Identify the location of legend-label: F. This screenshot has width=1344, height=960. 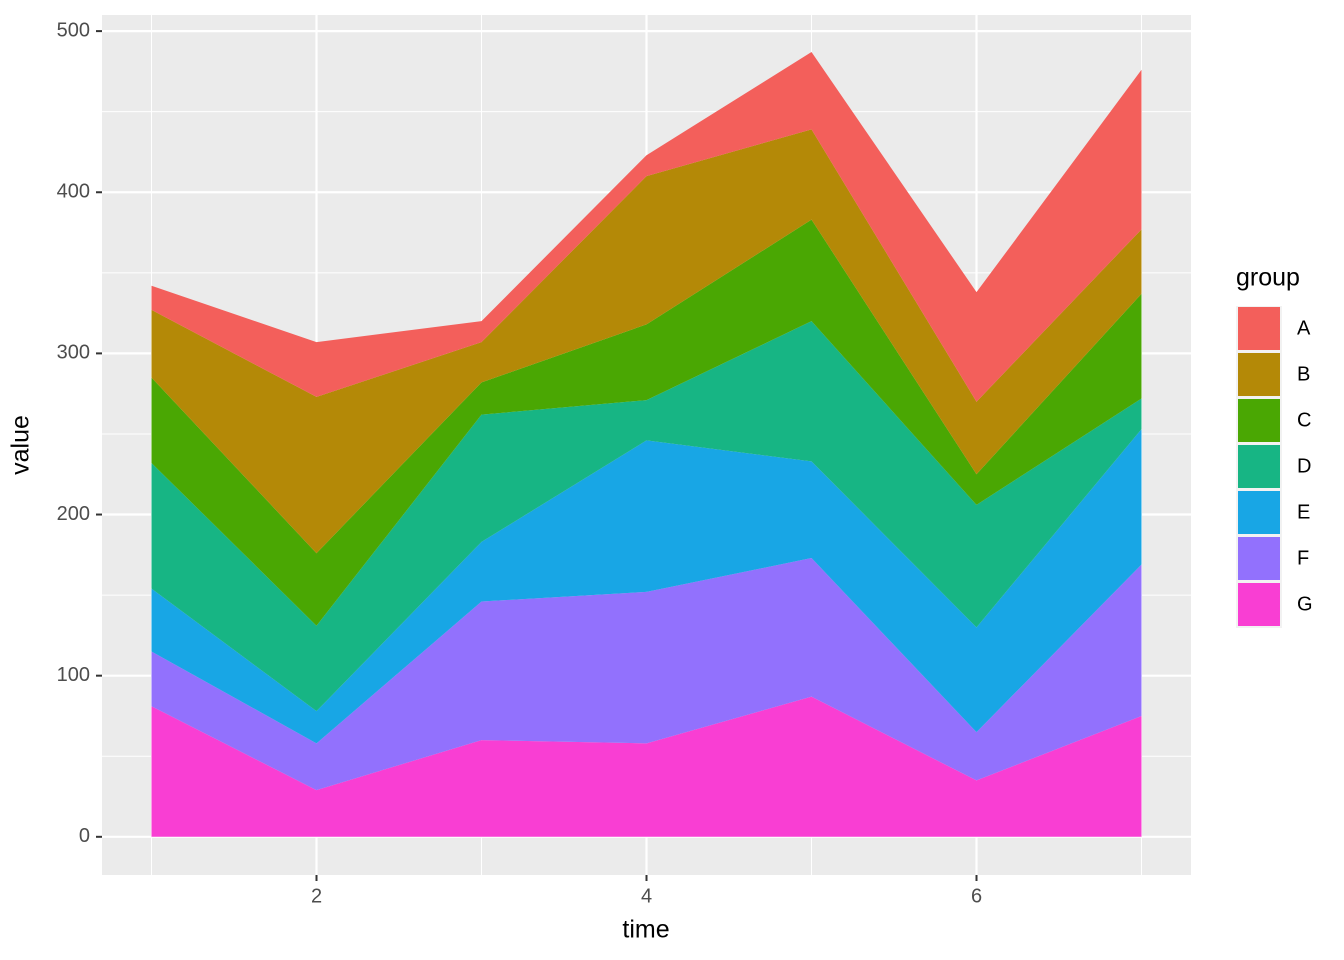
(1303, 558).